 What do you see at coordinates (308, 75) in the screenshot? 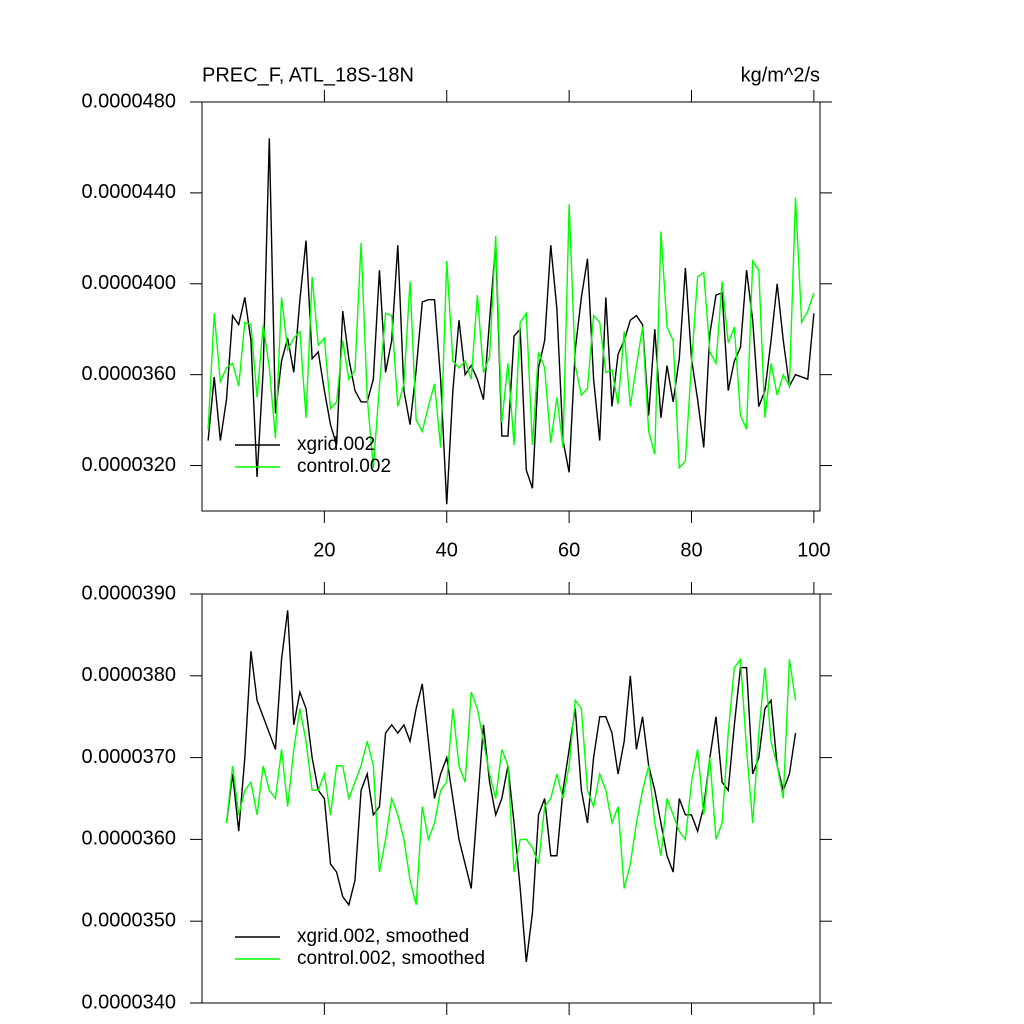
I see `chart-title: PREC_F, ATL_18S-18N` at bounding box center [308, 75].